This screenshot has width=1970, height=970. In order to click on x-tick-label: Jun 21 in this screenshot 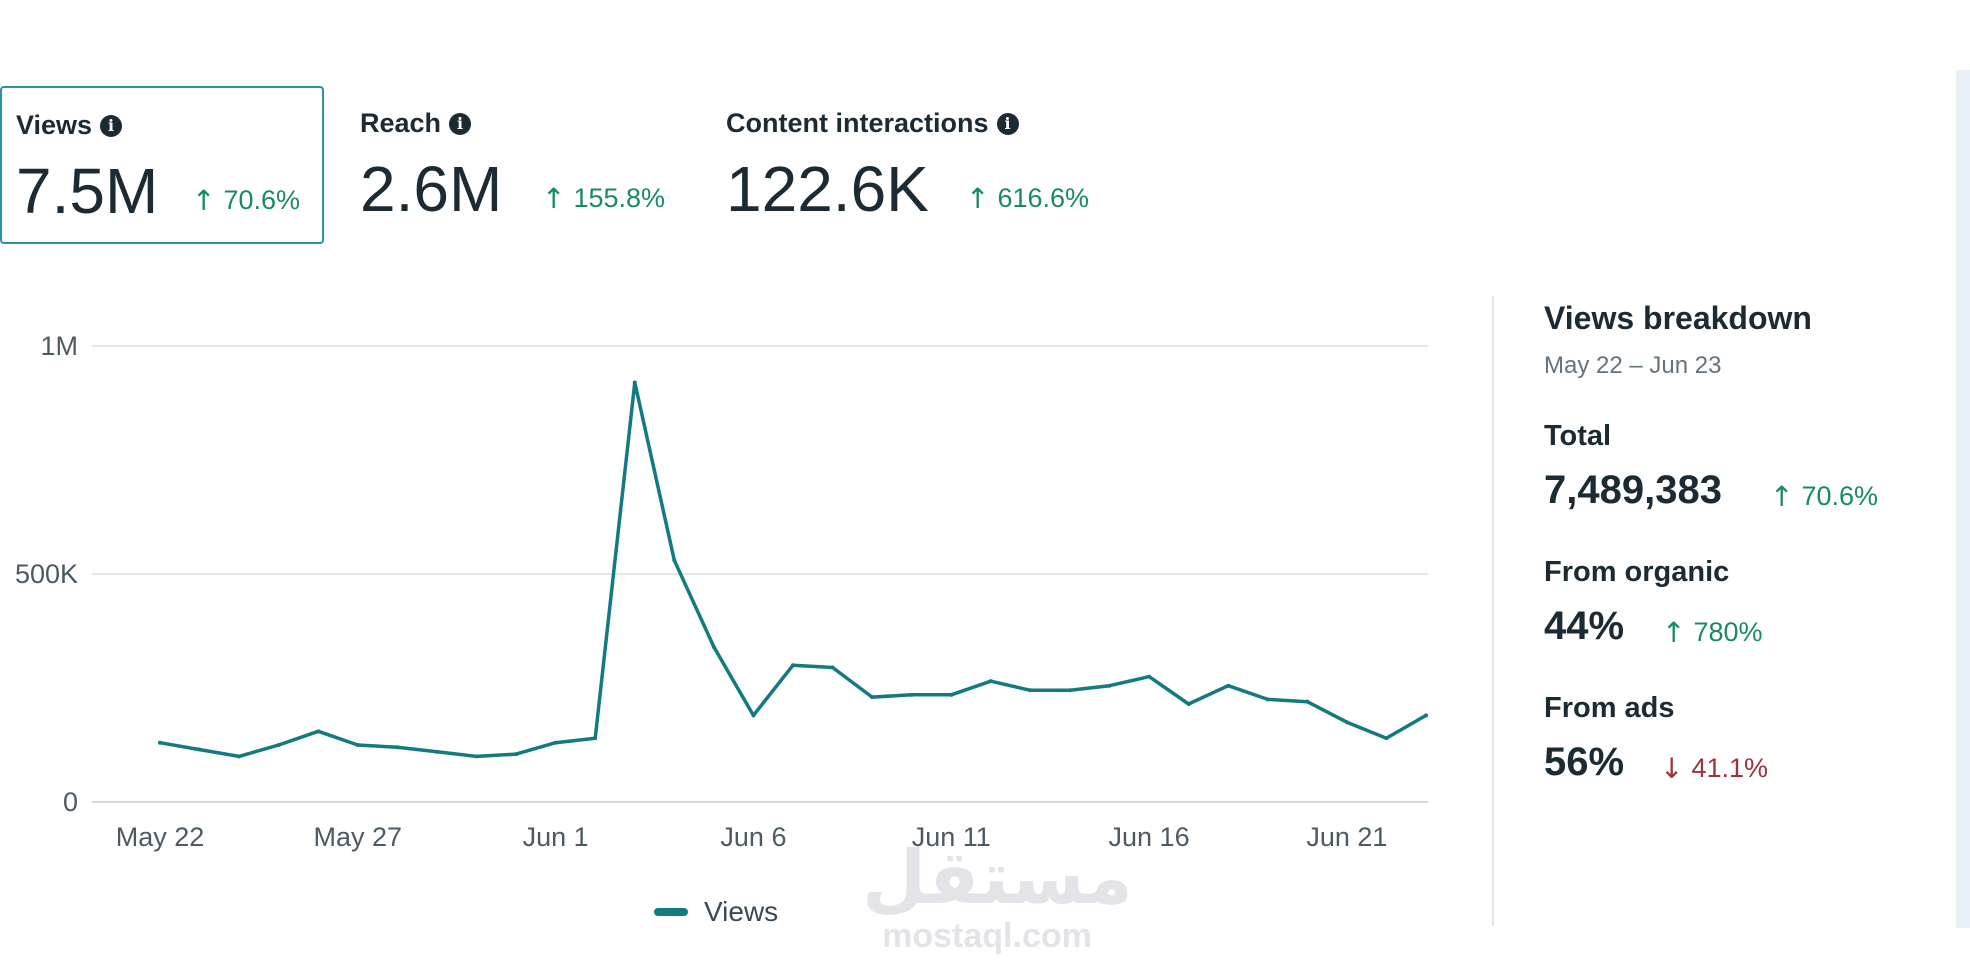, I will do `click(1346, 837)`.